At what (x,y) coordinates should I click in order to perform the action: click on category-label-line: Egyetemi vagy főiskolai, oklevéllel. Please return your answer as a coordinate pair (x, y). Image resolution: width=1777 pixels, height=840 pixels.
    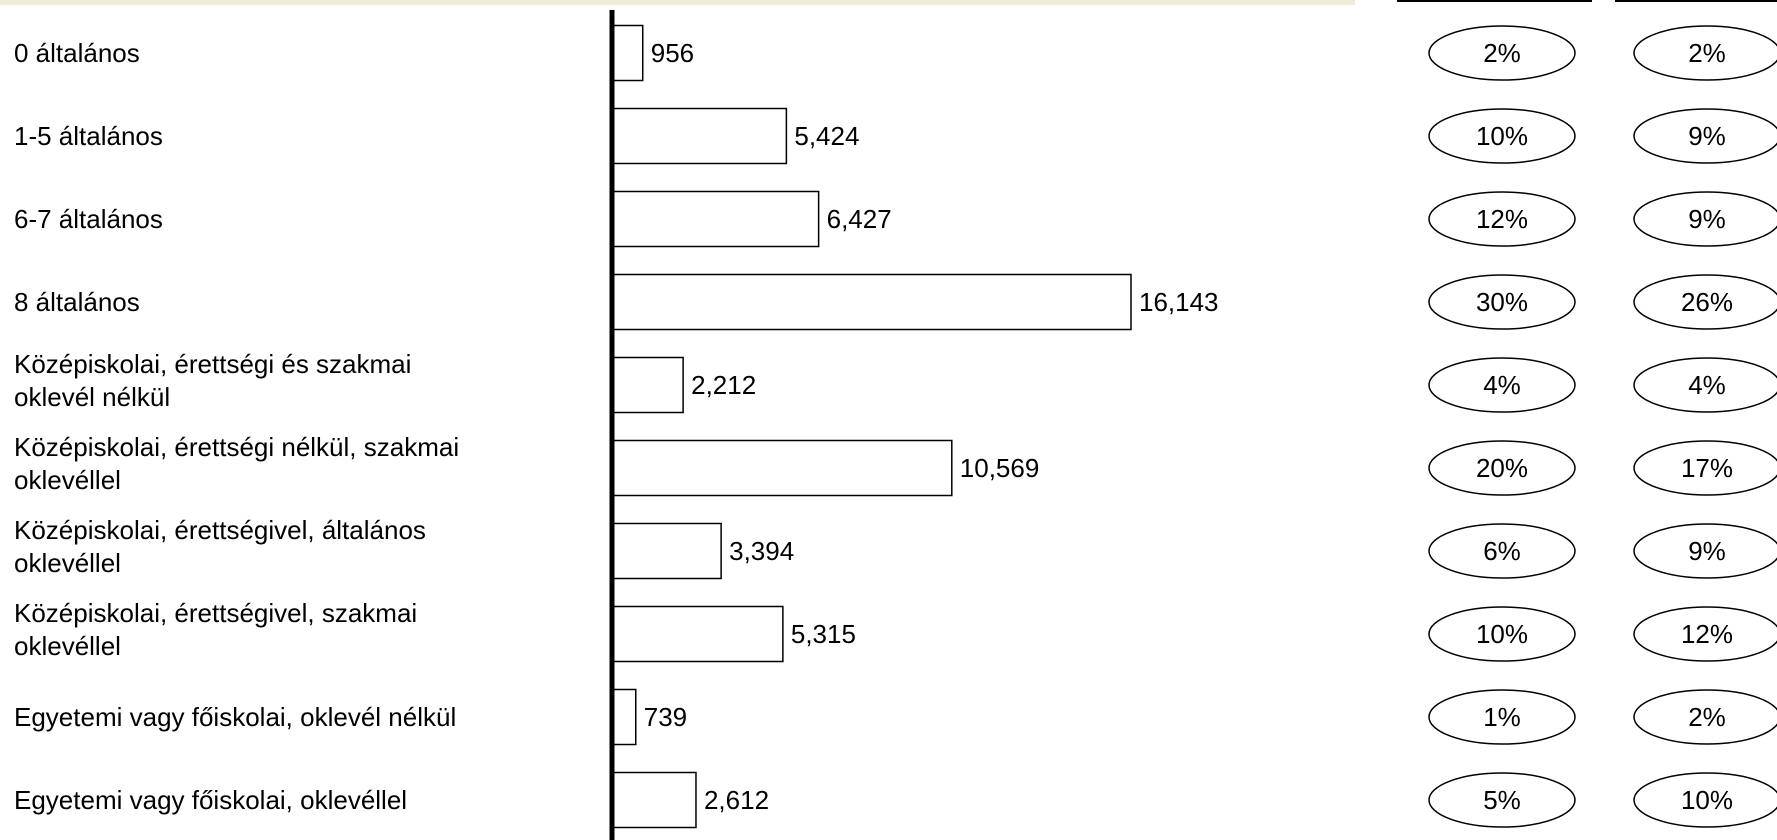
    Looking at the image, I should click on (210, 800).